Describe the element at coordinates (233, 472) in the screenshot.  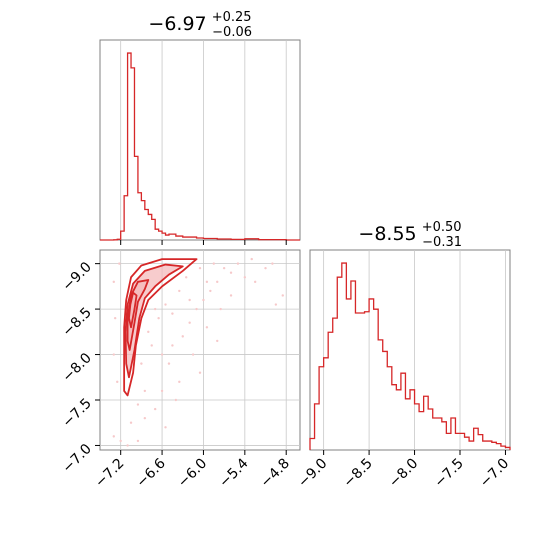
I see `joint-x-tick-label-3: −5.4` at that location.